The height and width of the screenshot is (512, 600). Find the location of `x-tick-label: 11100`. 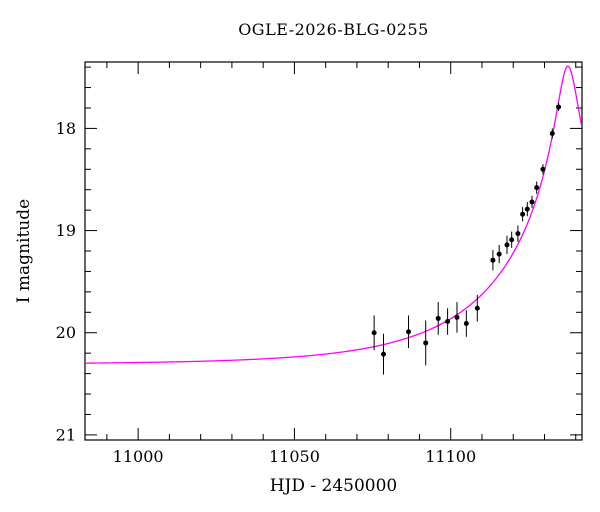

x-tick-label: 11100 is located at coordinates (450, 456).